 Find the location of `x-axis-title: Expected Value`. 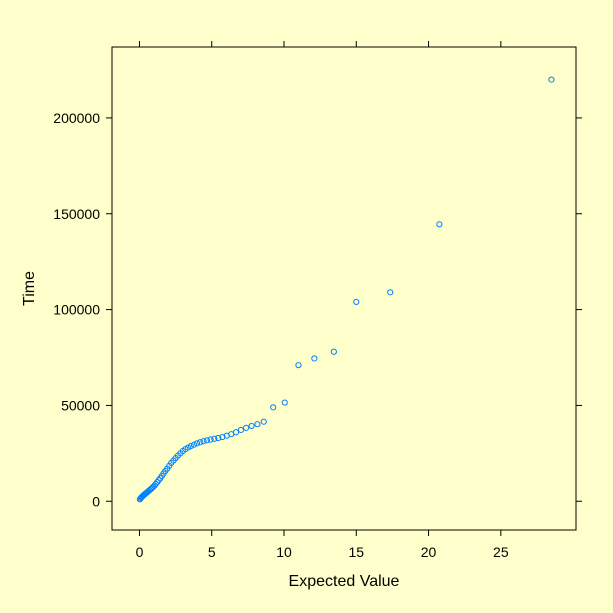

x-axis-title: Expected Value is located at coordinates (344, 581).